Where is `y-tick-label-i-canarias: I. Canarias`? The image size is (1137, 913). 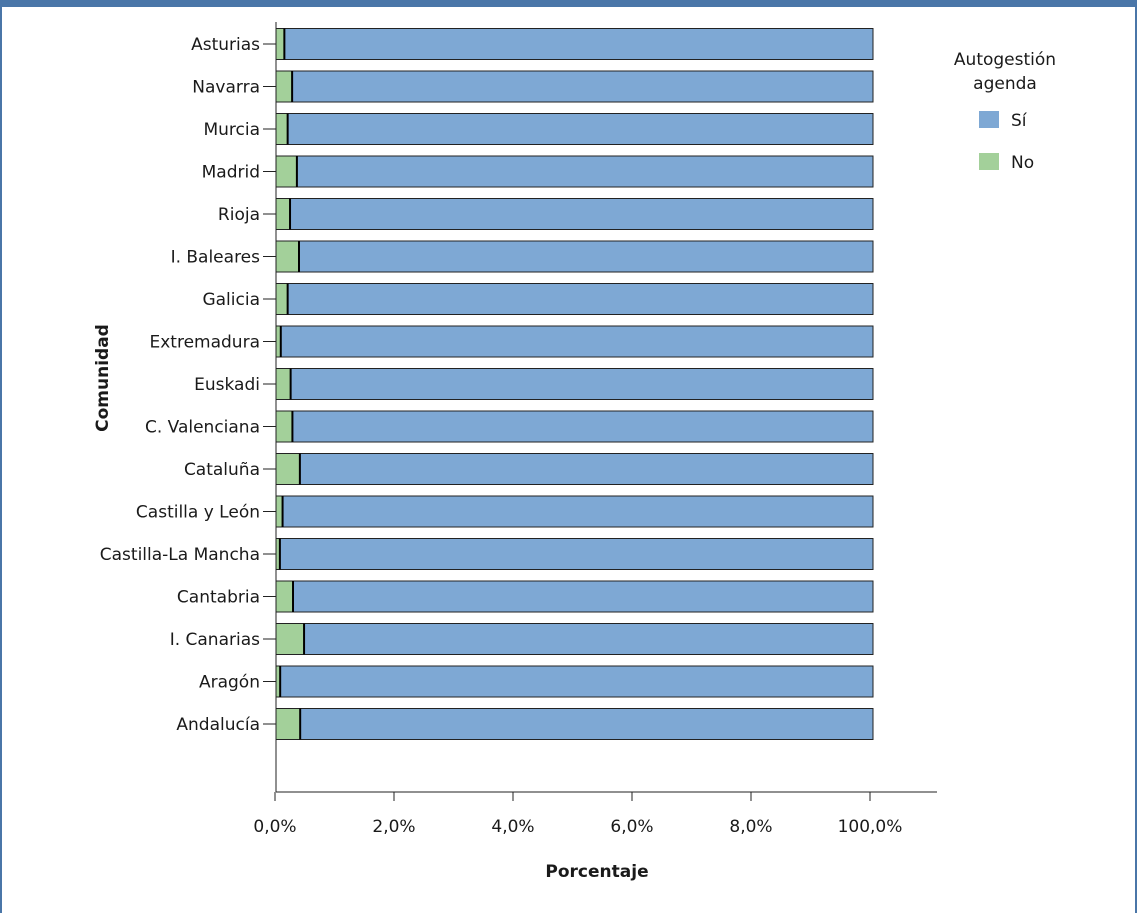
y-tick-label-i-canarias: I. Canarias is located at coordinates (215, 640).